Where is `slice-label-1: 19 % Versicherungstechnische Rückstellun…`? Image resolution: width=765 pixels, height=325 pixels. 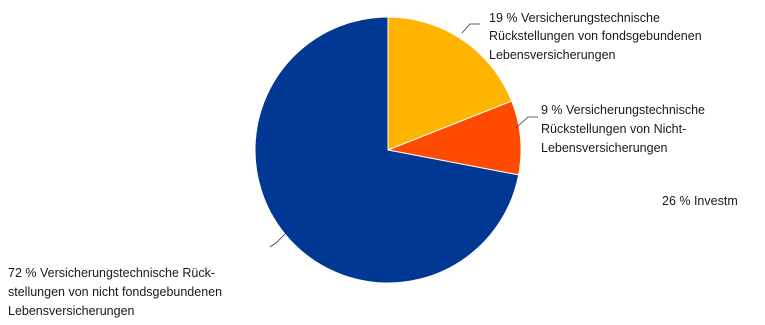
slice-label-1: 19 % Versicherungstechnische Rückstellun… is located at coordinates (597, 36).